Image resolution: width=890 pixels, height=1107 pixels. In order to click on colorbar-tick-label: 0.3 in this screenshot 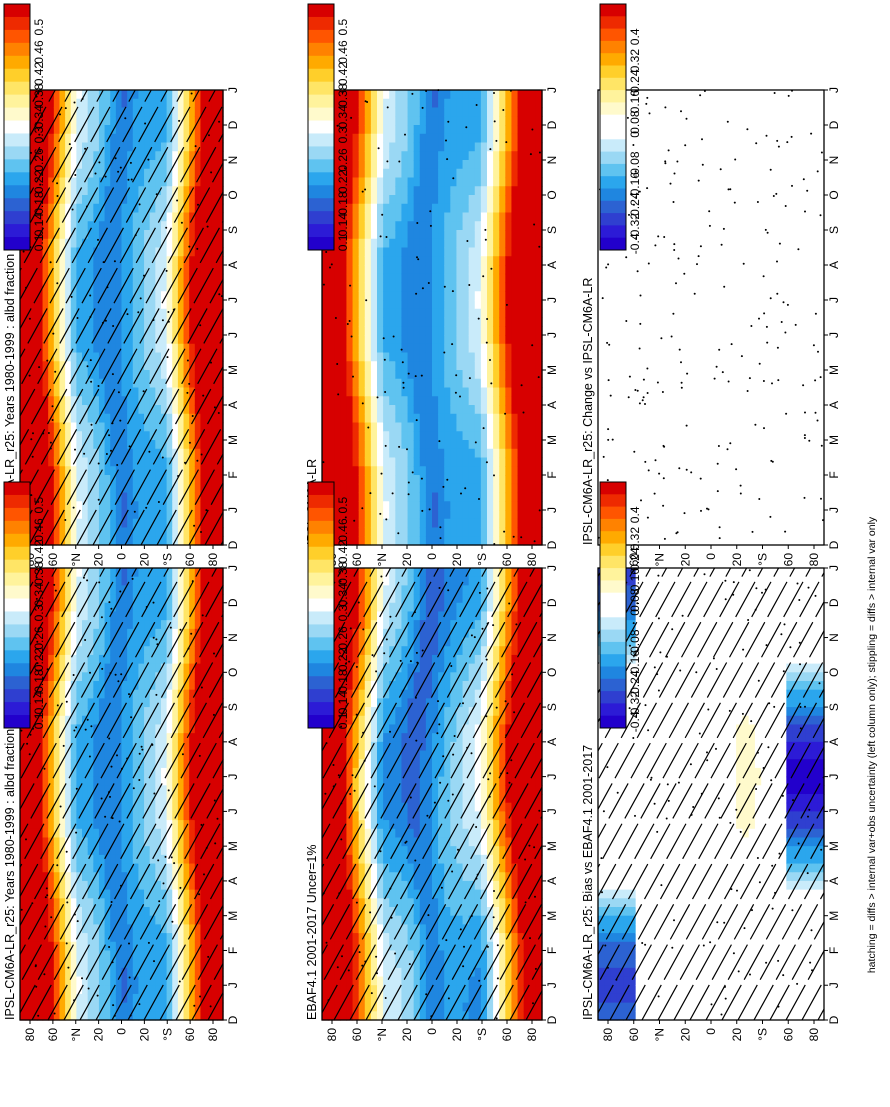, I will do `click(39, 612)`.